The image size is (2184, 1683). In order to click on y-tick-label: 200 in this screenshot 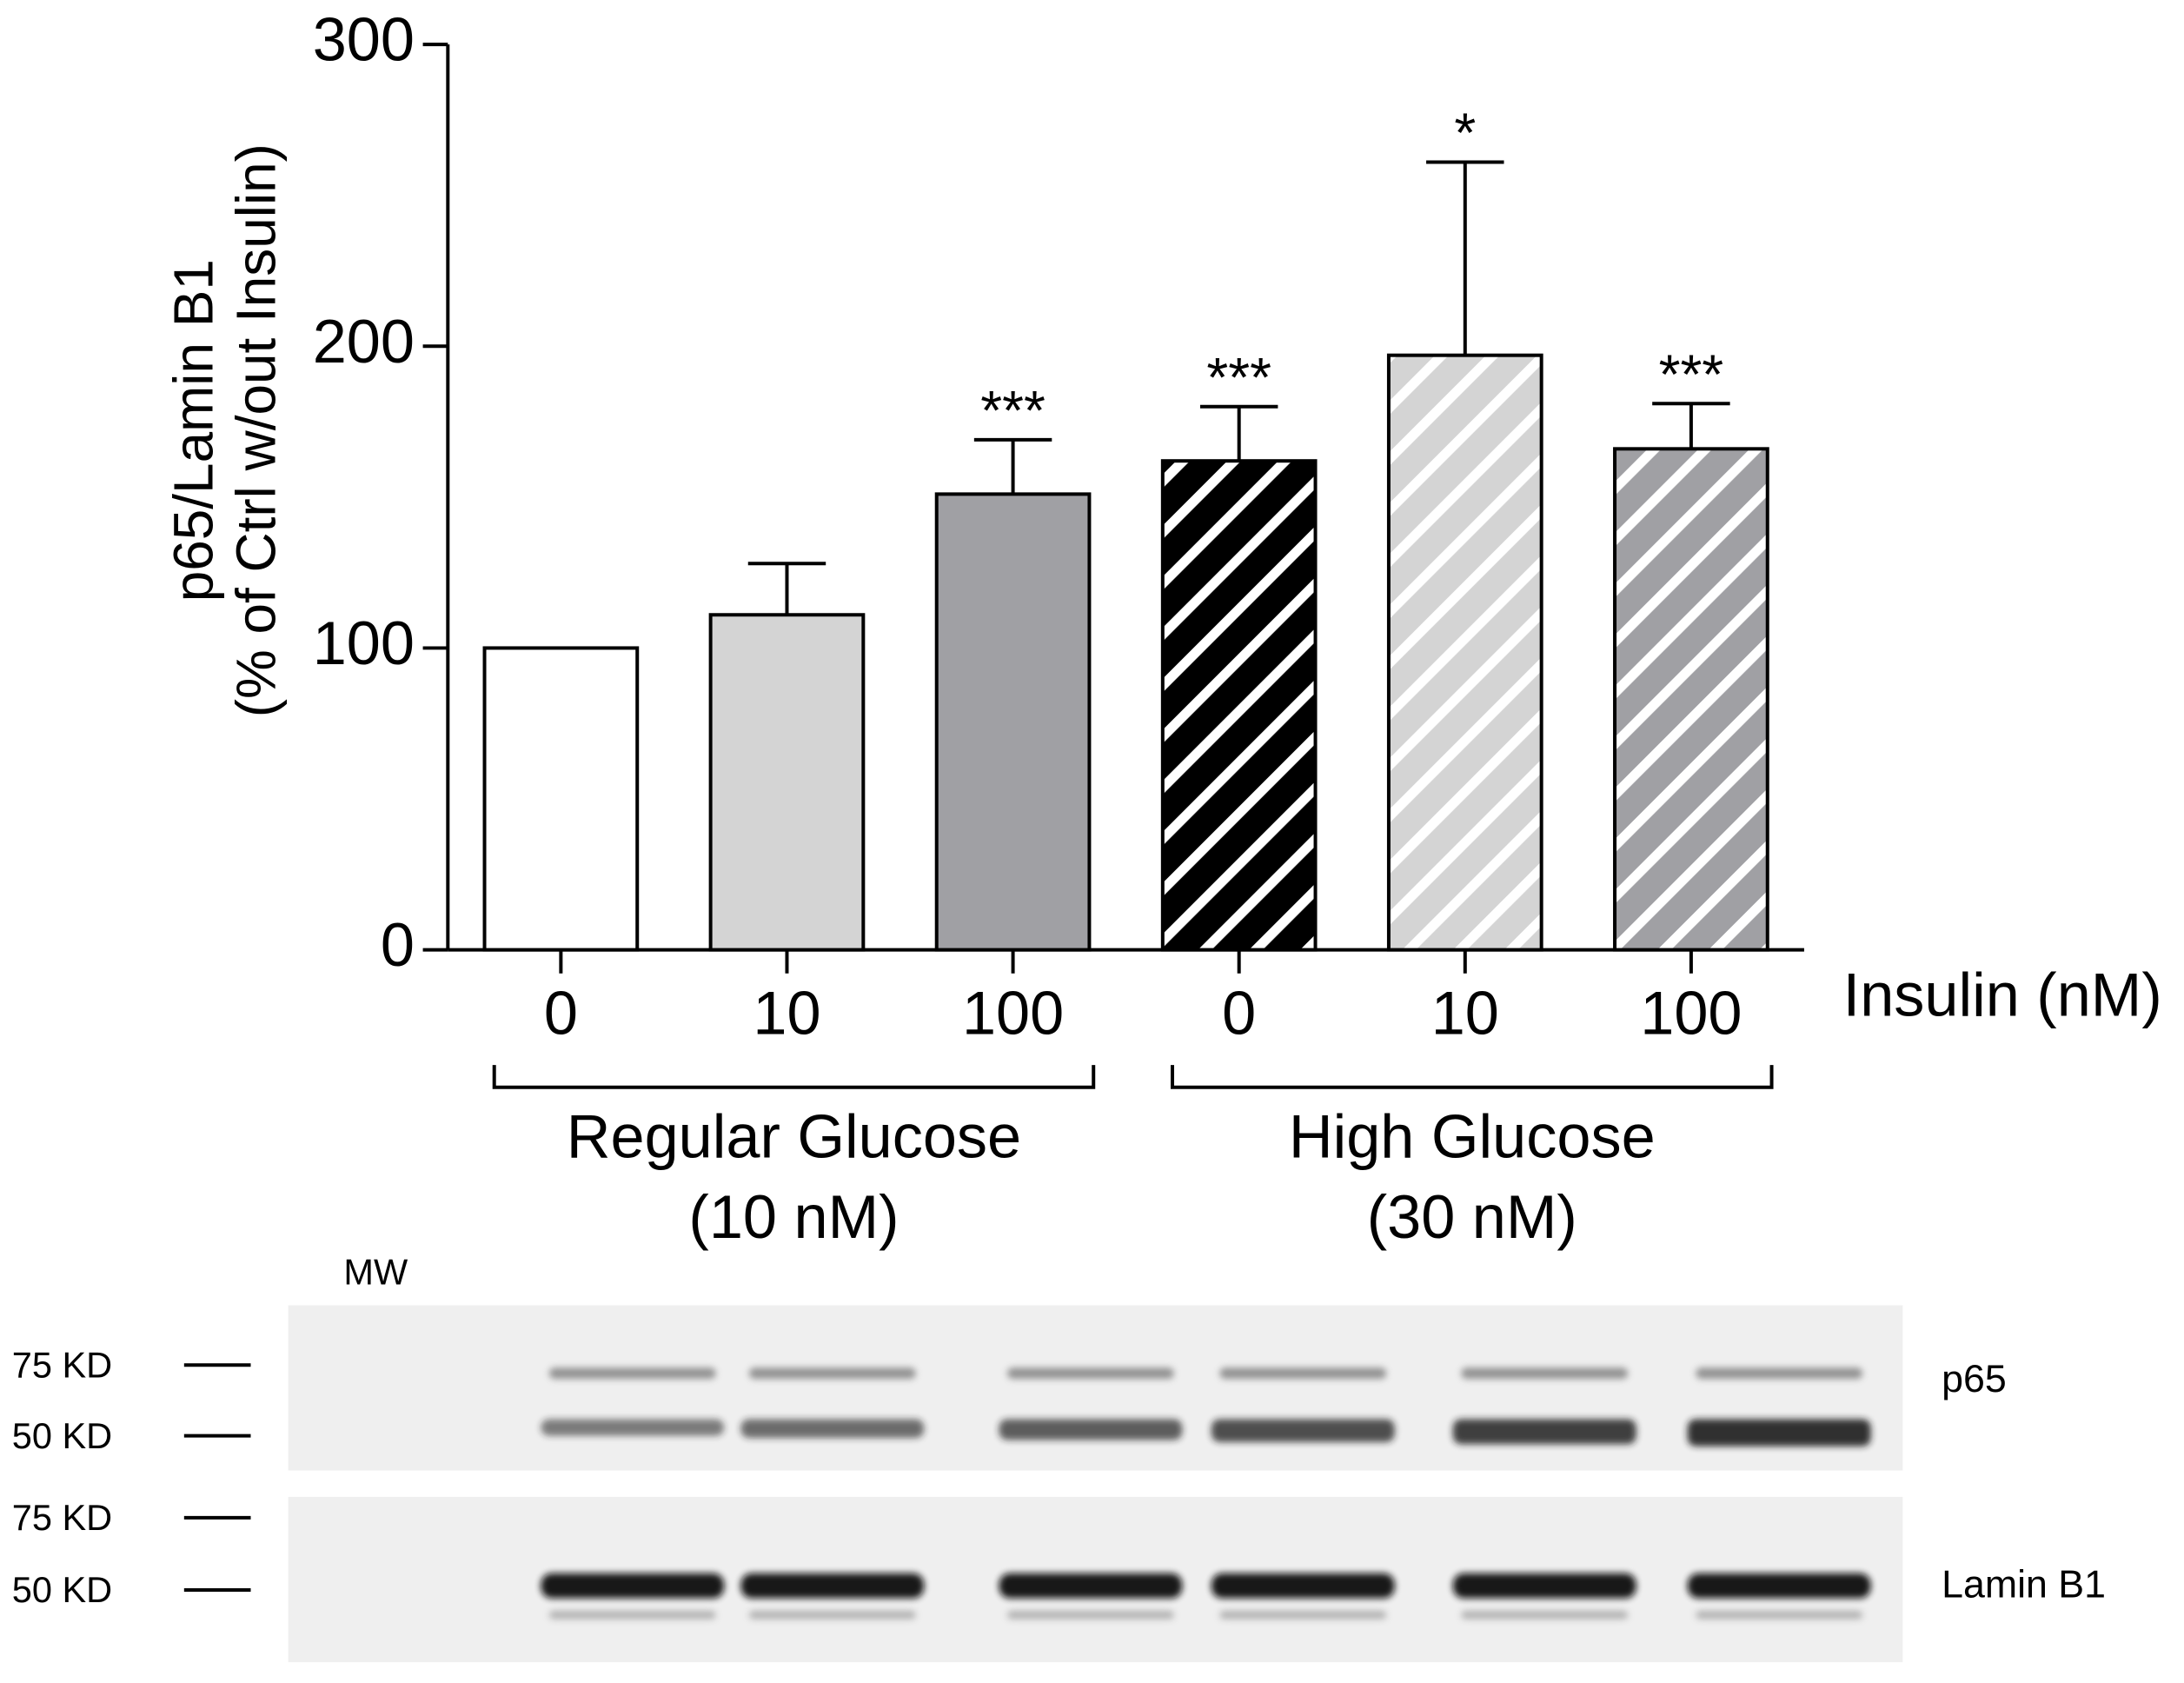, I will do `click(364, 341)`.